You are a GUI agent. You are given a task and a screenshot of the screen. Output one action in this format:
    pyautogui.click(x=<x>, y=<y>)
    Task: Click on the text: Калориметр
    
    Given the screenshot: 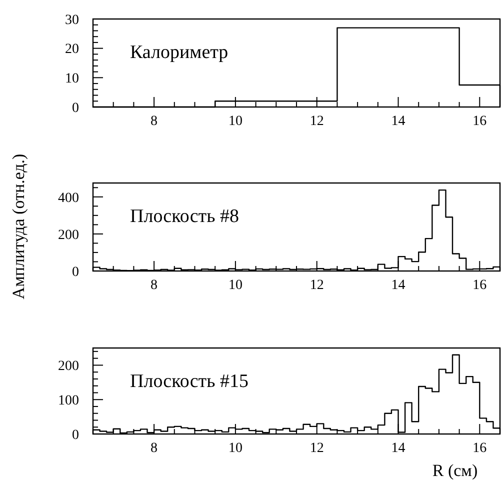 What is the action you would take?
    pyautogui.click(x=179, y=52)
    